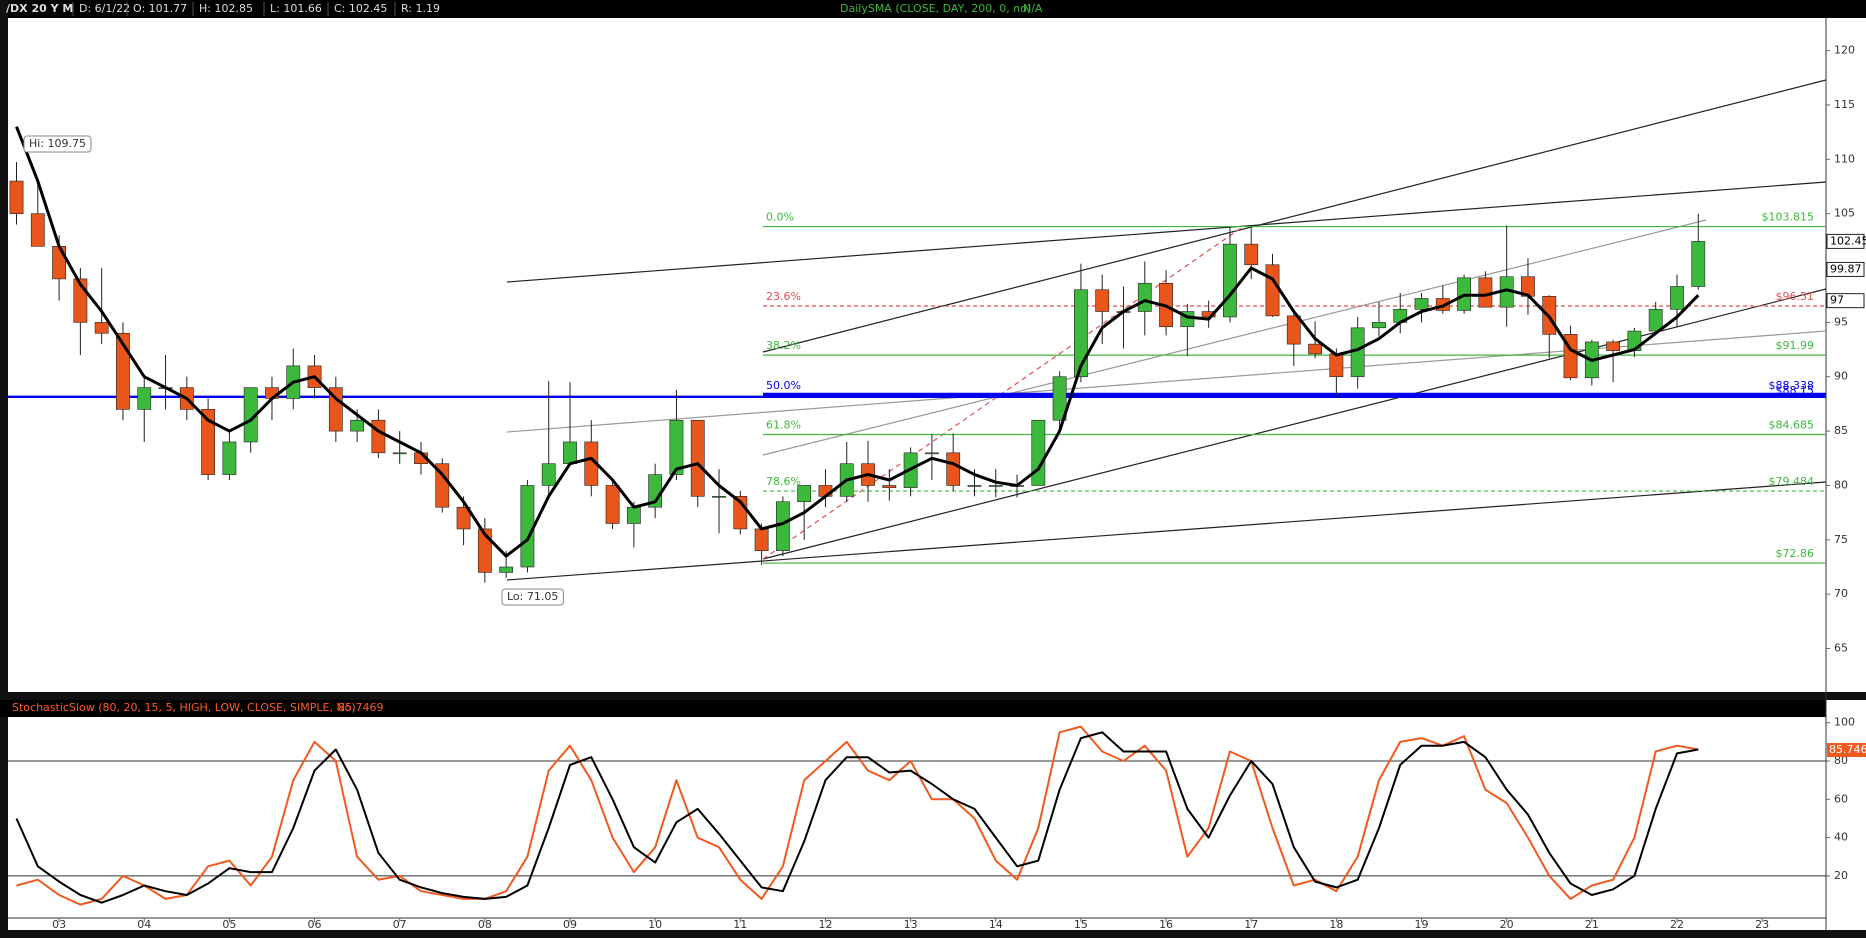 The width and height of the screenshot is (1866, 938). I want to click on fib-price: $88.338, so click(1792, 385).